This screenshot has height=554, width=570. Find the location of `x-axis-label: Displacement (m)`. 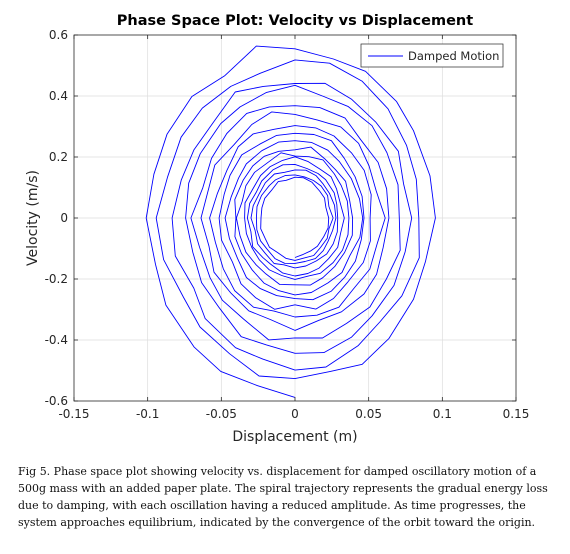

x-axis-label: Displacement (m) is located at coordinates (294, 437).